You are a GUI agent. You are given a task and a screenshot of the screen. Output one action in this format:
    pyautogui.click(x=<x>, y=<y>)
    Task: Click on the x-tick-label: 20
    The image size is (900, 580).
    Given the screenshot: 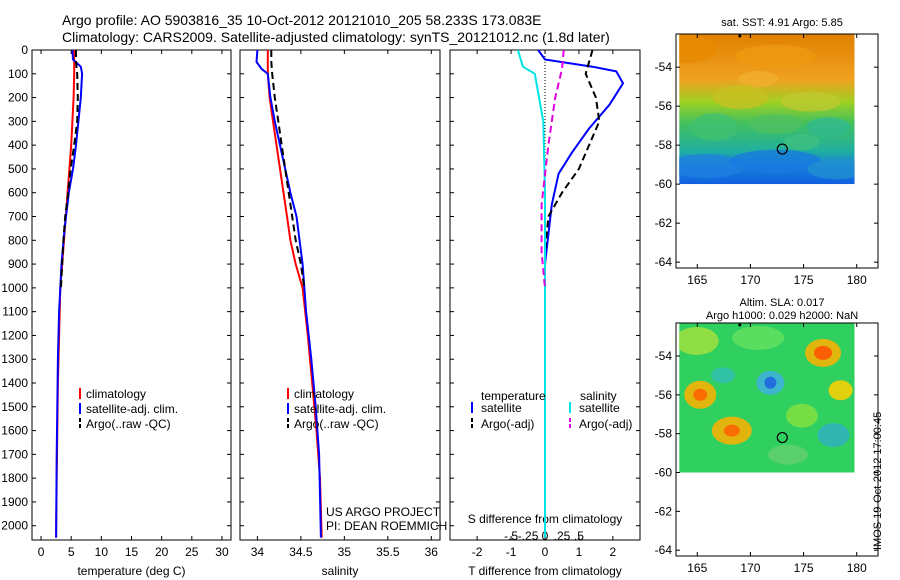 What is the action you would take?
    pyautogui.click(x=162, y=552)
    